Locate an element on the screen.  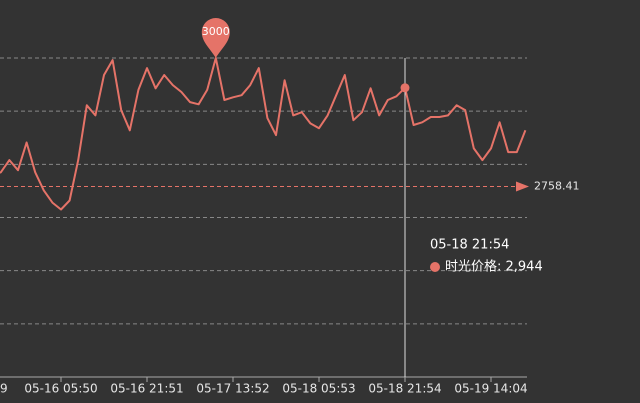
x-tick-label: 05-18 05:53 is located at coordinates (318, 389).